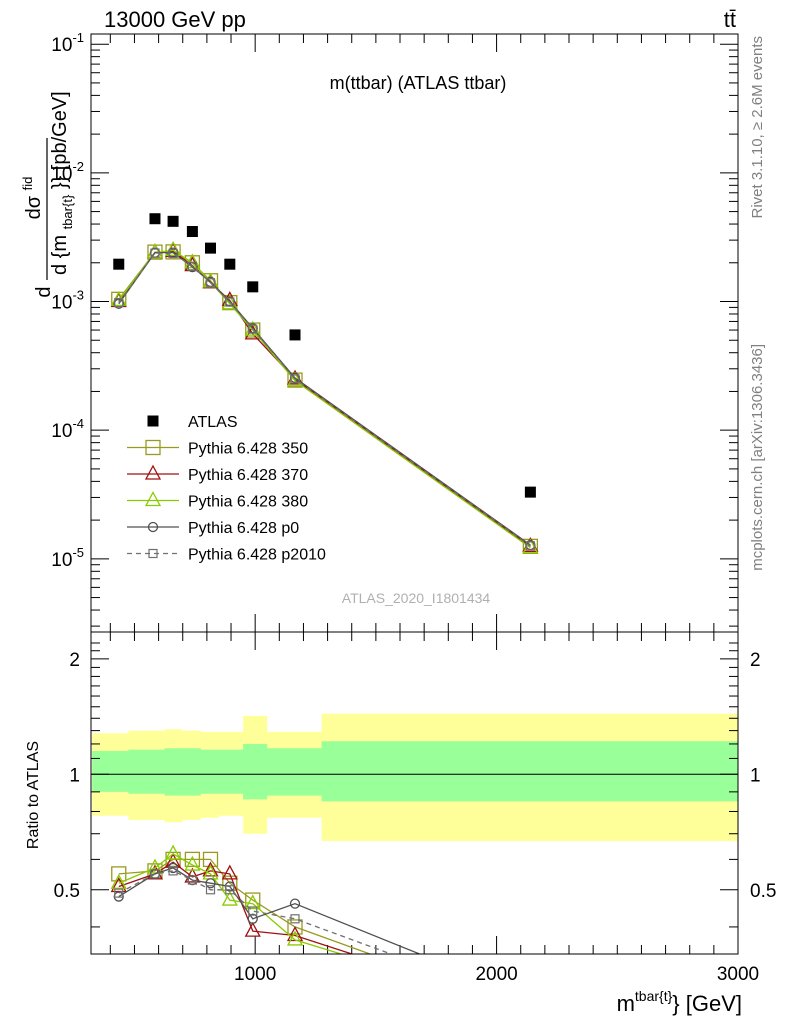 This screenshot has height=1024, width=786. I want to click on ratio-y-axis-label: Ratio to ATLAS, so click(33, 795).